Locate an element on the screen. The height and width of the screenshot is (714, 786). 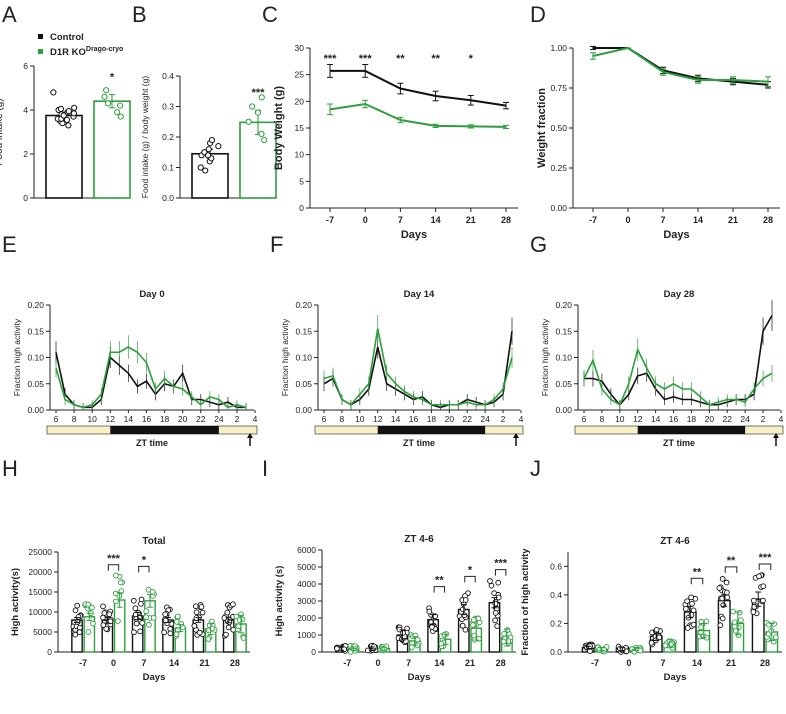
panel-I-ytick-label: 4000 is located at coordinates (306, 584).